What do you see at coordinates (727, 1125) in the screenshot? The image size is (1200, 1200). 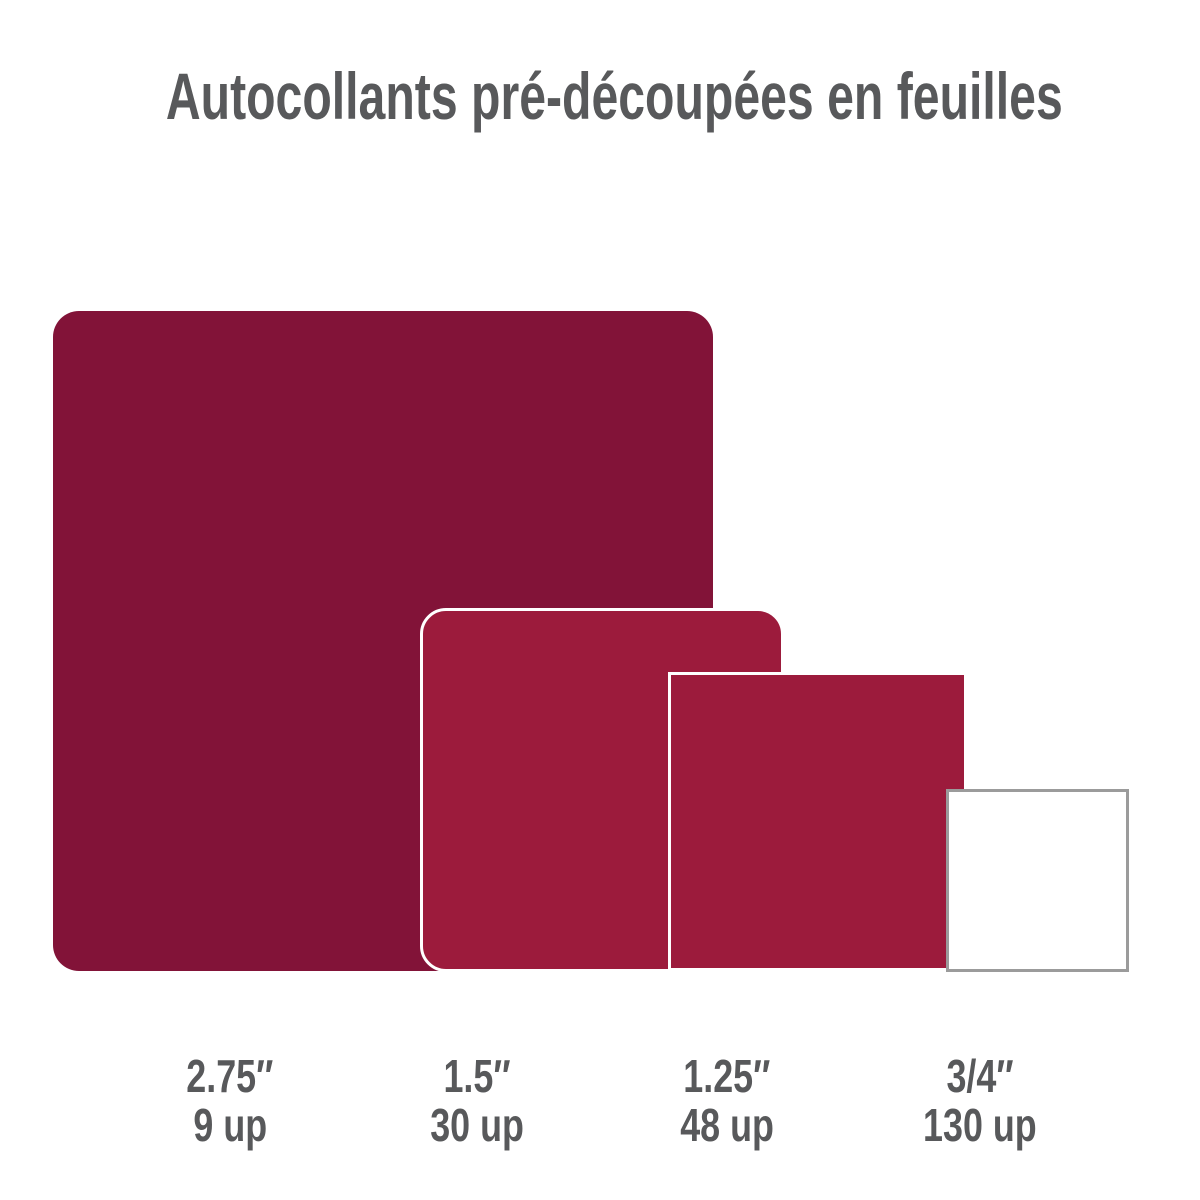 I see `size-count-label: 48 up` at bounding box center [727, 1125].